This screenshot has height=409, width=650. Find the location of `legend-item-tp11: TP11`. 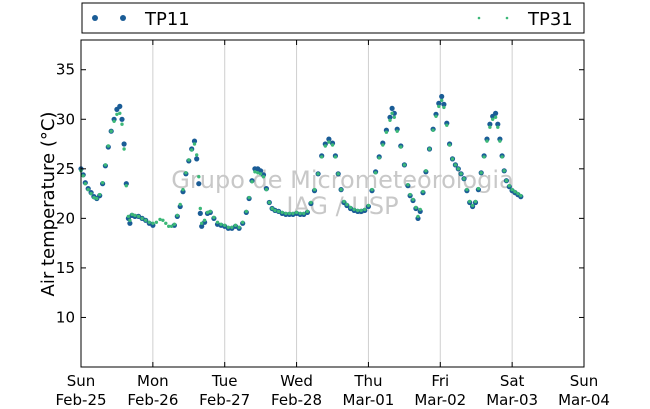

legend-item-tp11: TP11 is located at coordinates (141, 19).